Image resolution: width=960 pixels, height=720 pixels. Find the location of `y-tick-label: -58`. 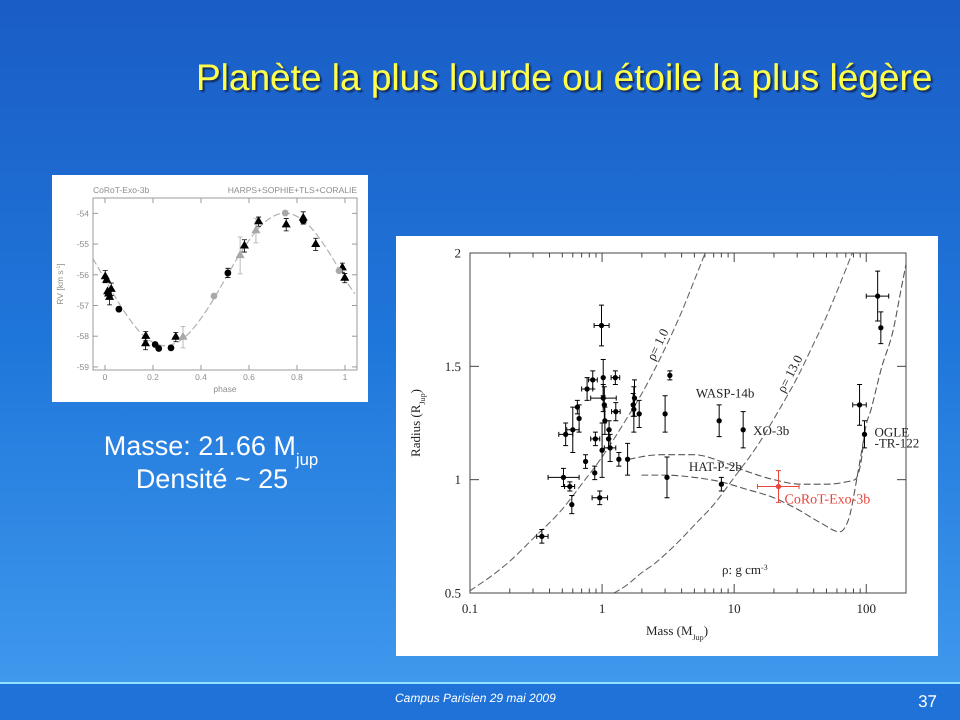

y-tick-label: -58 is located at coordinates (83, 336).